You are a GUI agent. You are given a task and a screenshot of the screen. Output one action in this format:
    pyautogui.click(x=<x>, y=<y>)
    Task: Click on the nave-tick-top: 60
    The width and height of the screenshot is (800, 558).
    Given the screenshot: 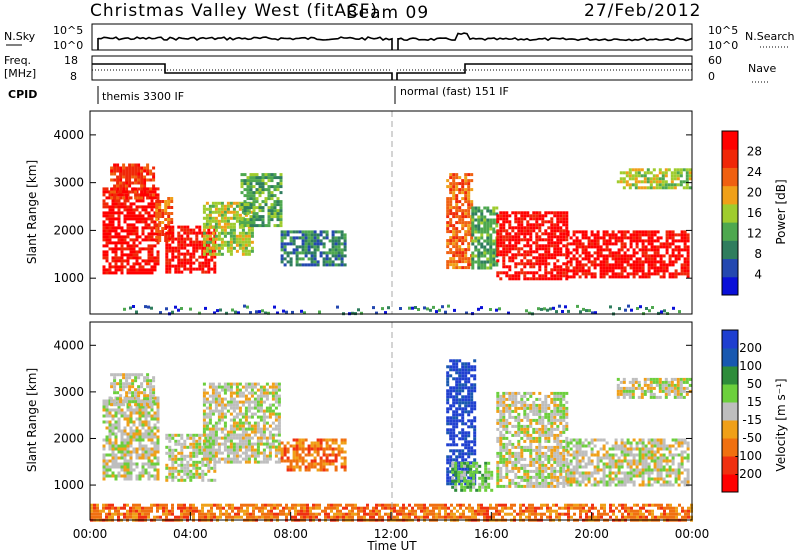 What is the action you would take?
    pyautogui.click(x=715, y=60)
    